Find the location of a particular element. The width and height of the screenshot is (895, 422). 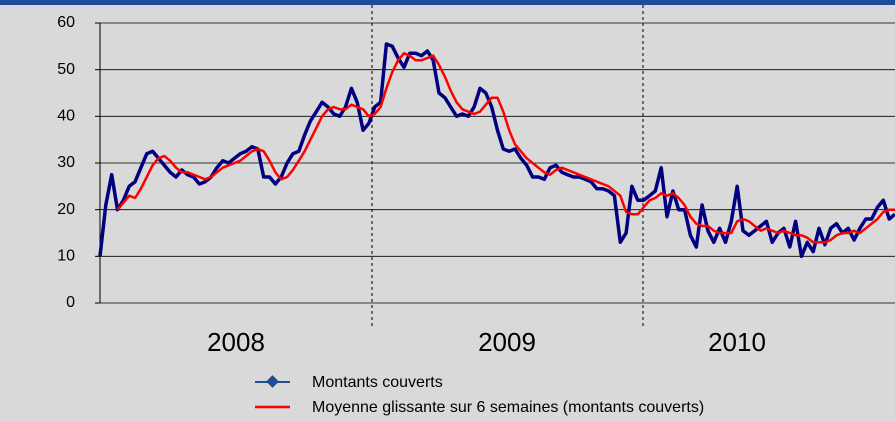

y-tick-label: 30 is located at coordinates (66, 162).